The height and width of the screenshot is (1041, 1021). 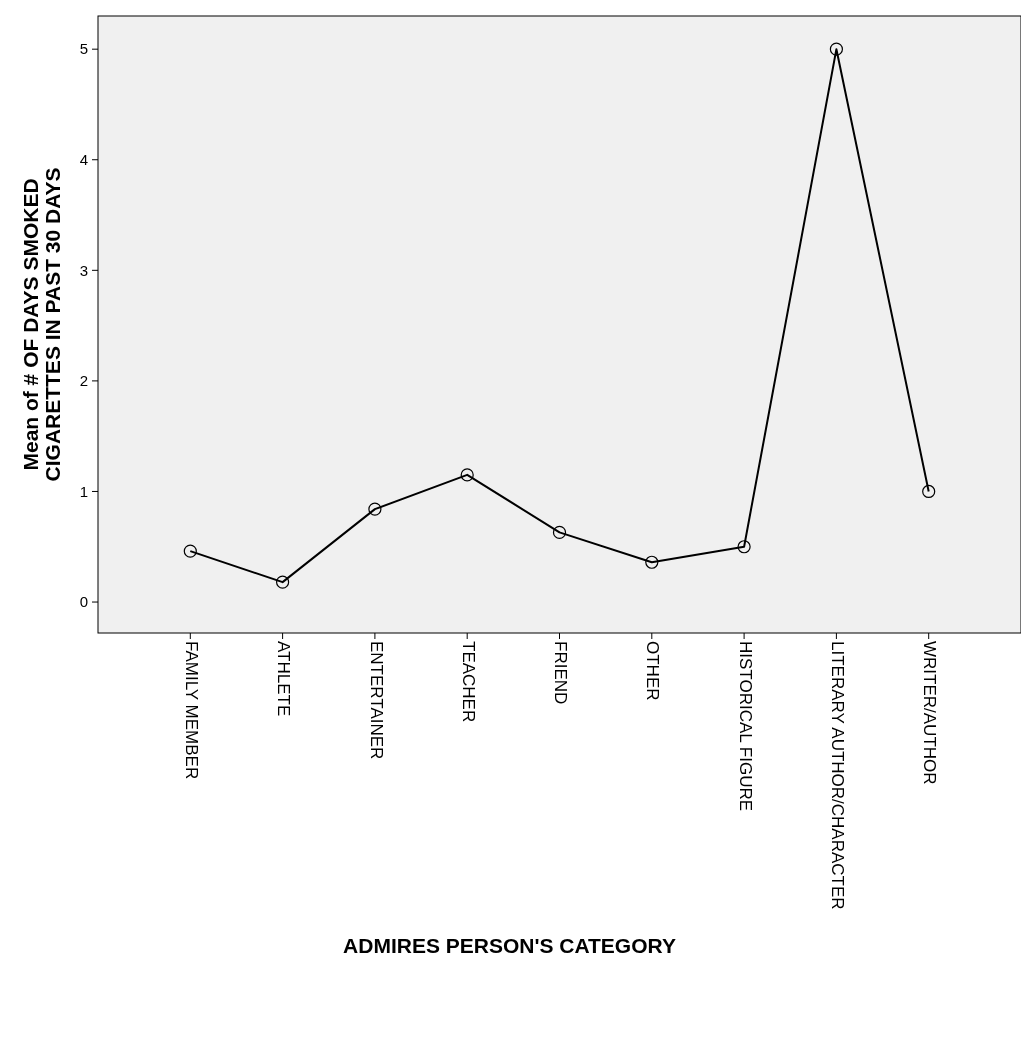 I want to click on x-tick-label: FAMILY MEMBER, so click(x=191, y=710).